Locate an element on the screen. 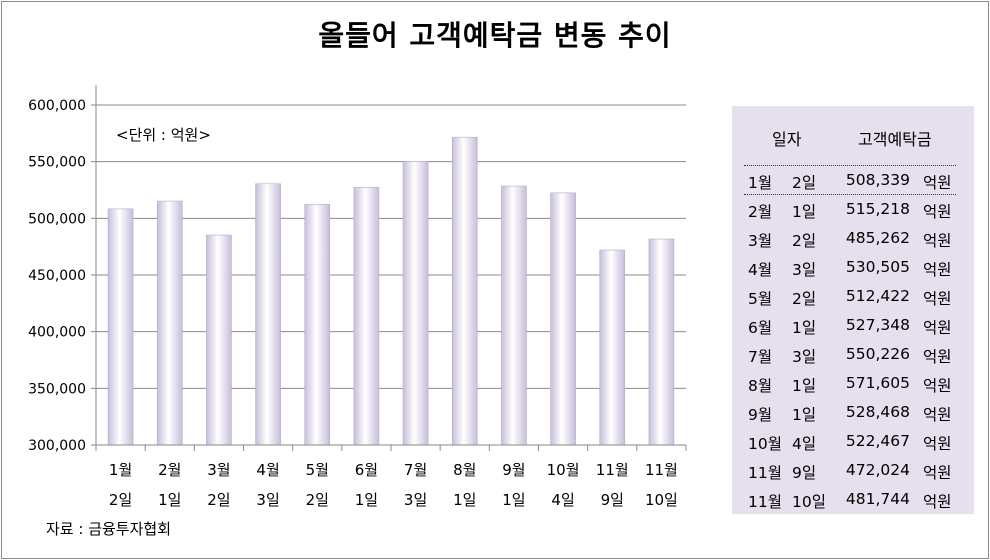 Image resolution: width=990 pixels, height=560 pixels. y-tick-label: 350,000 is located at coordinates (57, 389).